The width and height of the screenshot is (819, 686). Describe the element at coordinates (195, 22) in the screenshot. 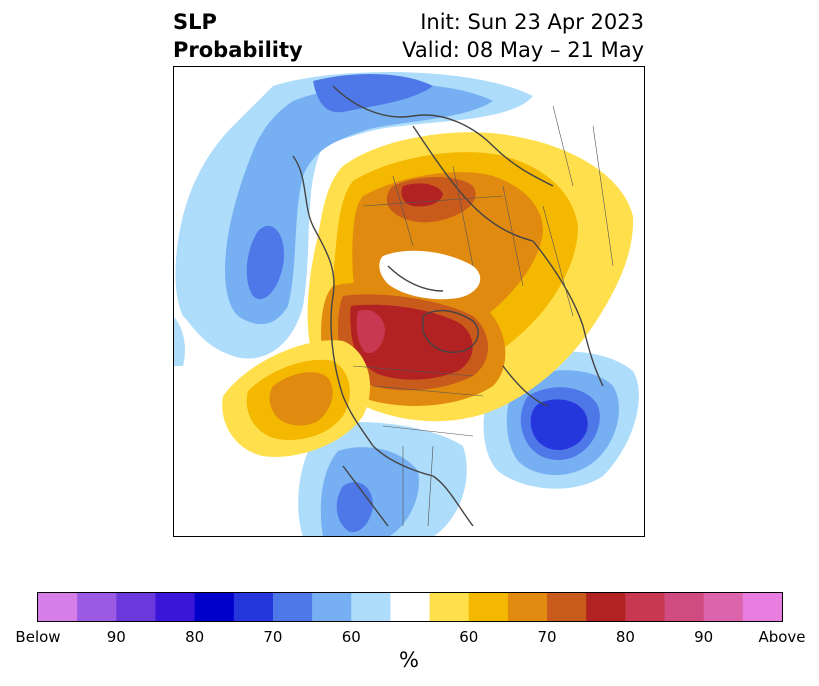

I see `title-variable: SLP` at that location.